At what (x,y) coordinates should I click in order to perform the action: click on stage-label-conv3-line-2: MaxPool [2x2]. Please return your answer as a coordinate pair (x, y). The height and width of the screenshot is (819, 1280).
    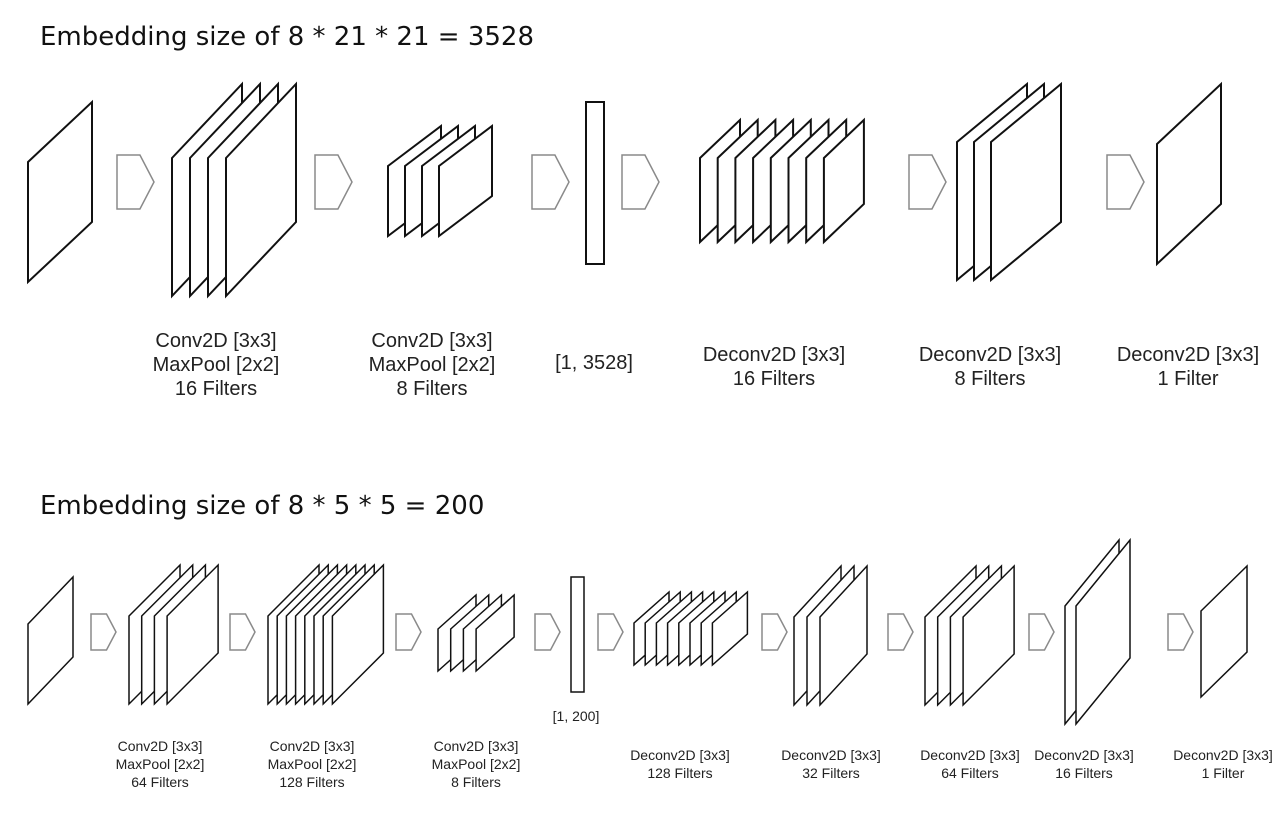
    Looking at the image, I should click on (476, 764).